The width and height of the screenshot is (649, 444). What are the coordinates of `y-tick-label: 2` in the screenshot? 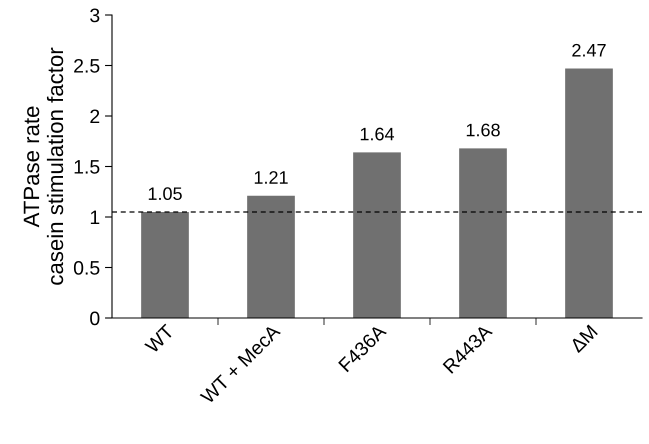 It's located at (95, 116).